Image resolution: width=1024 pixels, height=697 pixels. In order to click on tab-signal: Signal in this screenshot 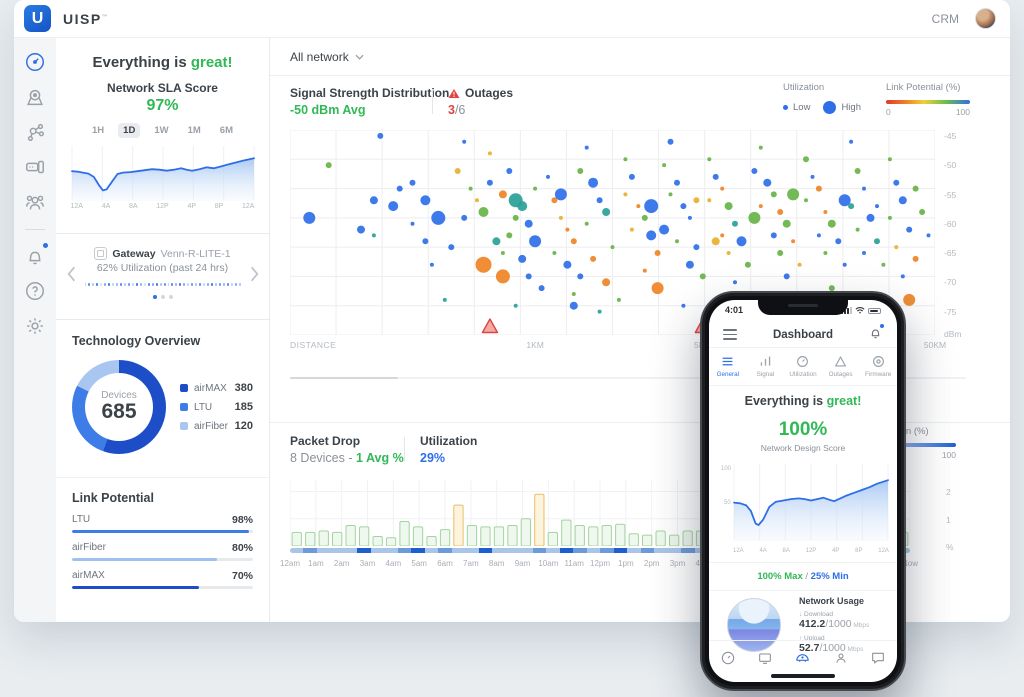, I will do `click(766, 366)`.